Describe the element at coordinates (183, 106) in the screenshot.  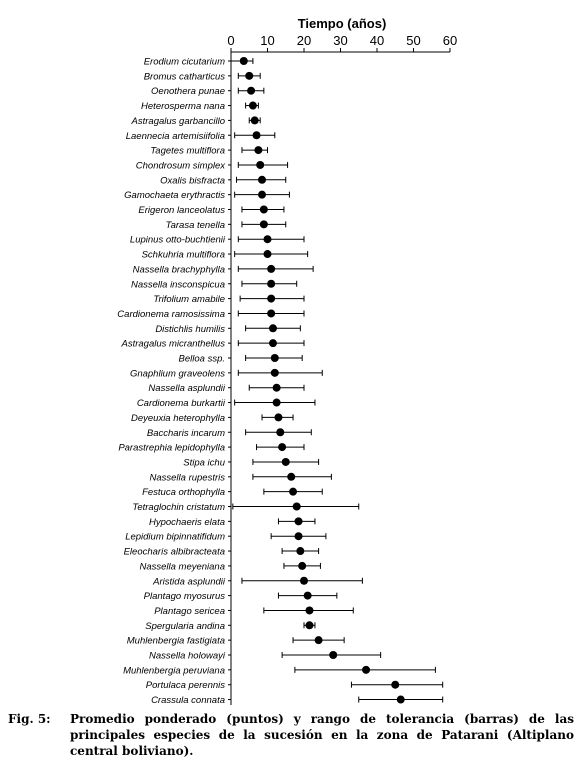
I see `species-label: Heterosperma nana` at that location.